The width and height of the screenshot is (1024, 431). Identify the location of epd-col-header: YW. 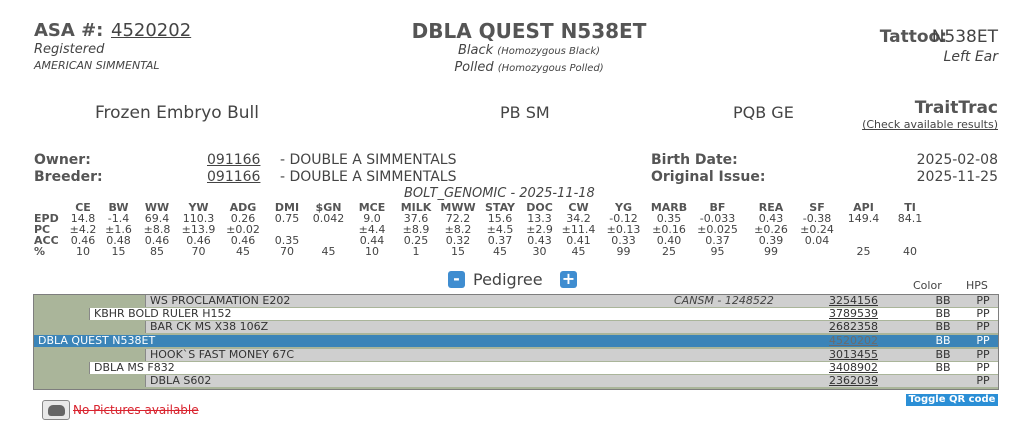
(198, 207).